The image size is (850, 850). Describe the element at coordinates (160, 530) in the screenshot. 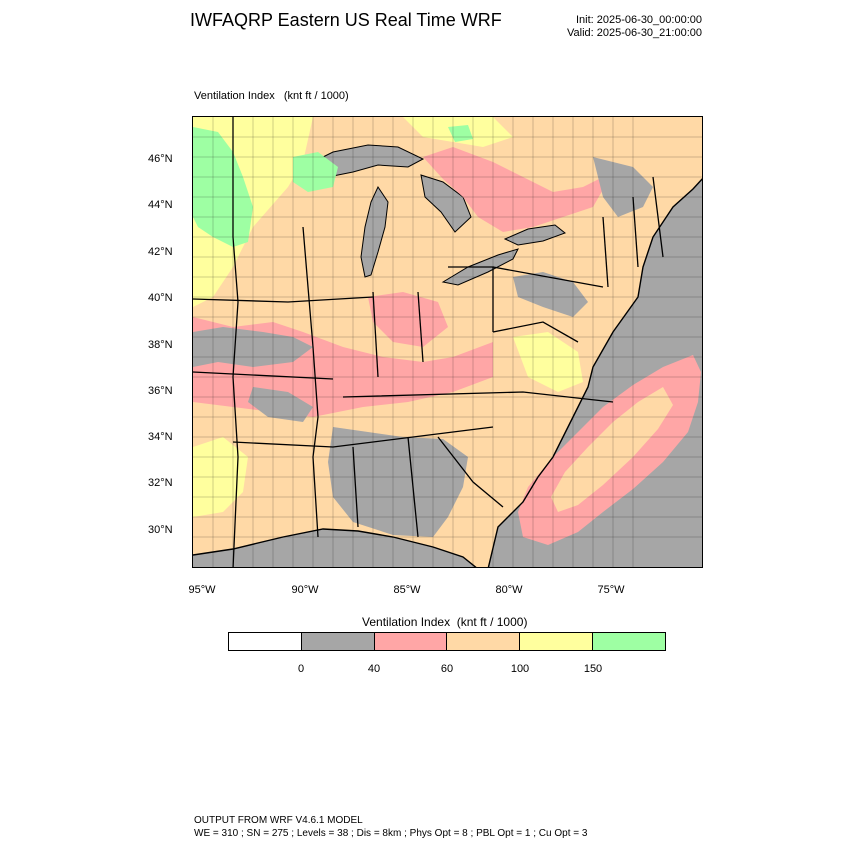

I see `lat-label-30n: 30°N` at that location.